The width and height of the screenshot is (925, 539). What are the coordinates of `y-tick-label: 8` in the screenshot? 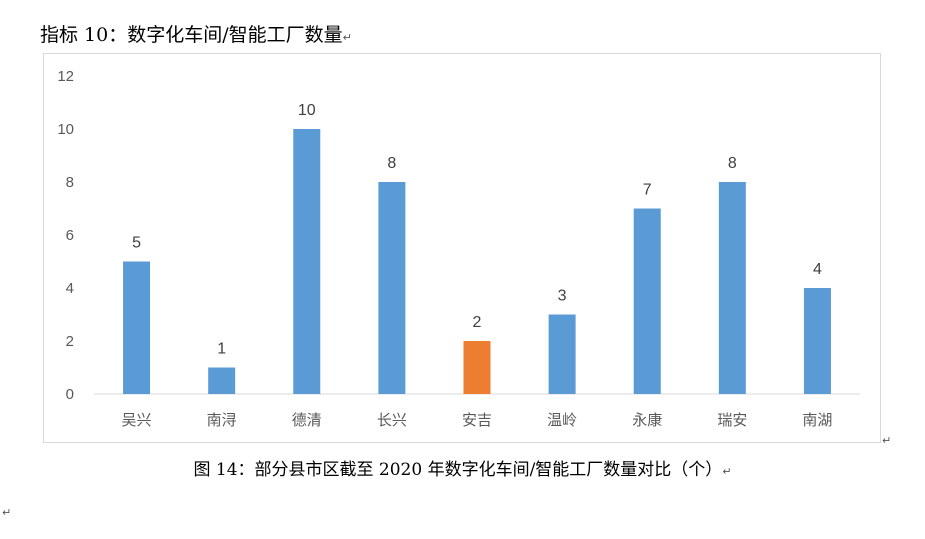 It's located at (70, 182).